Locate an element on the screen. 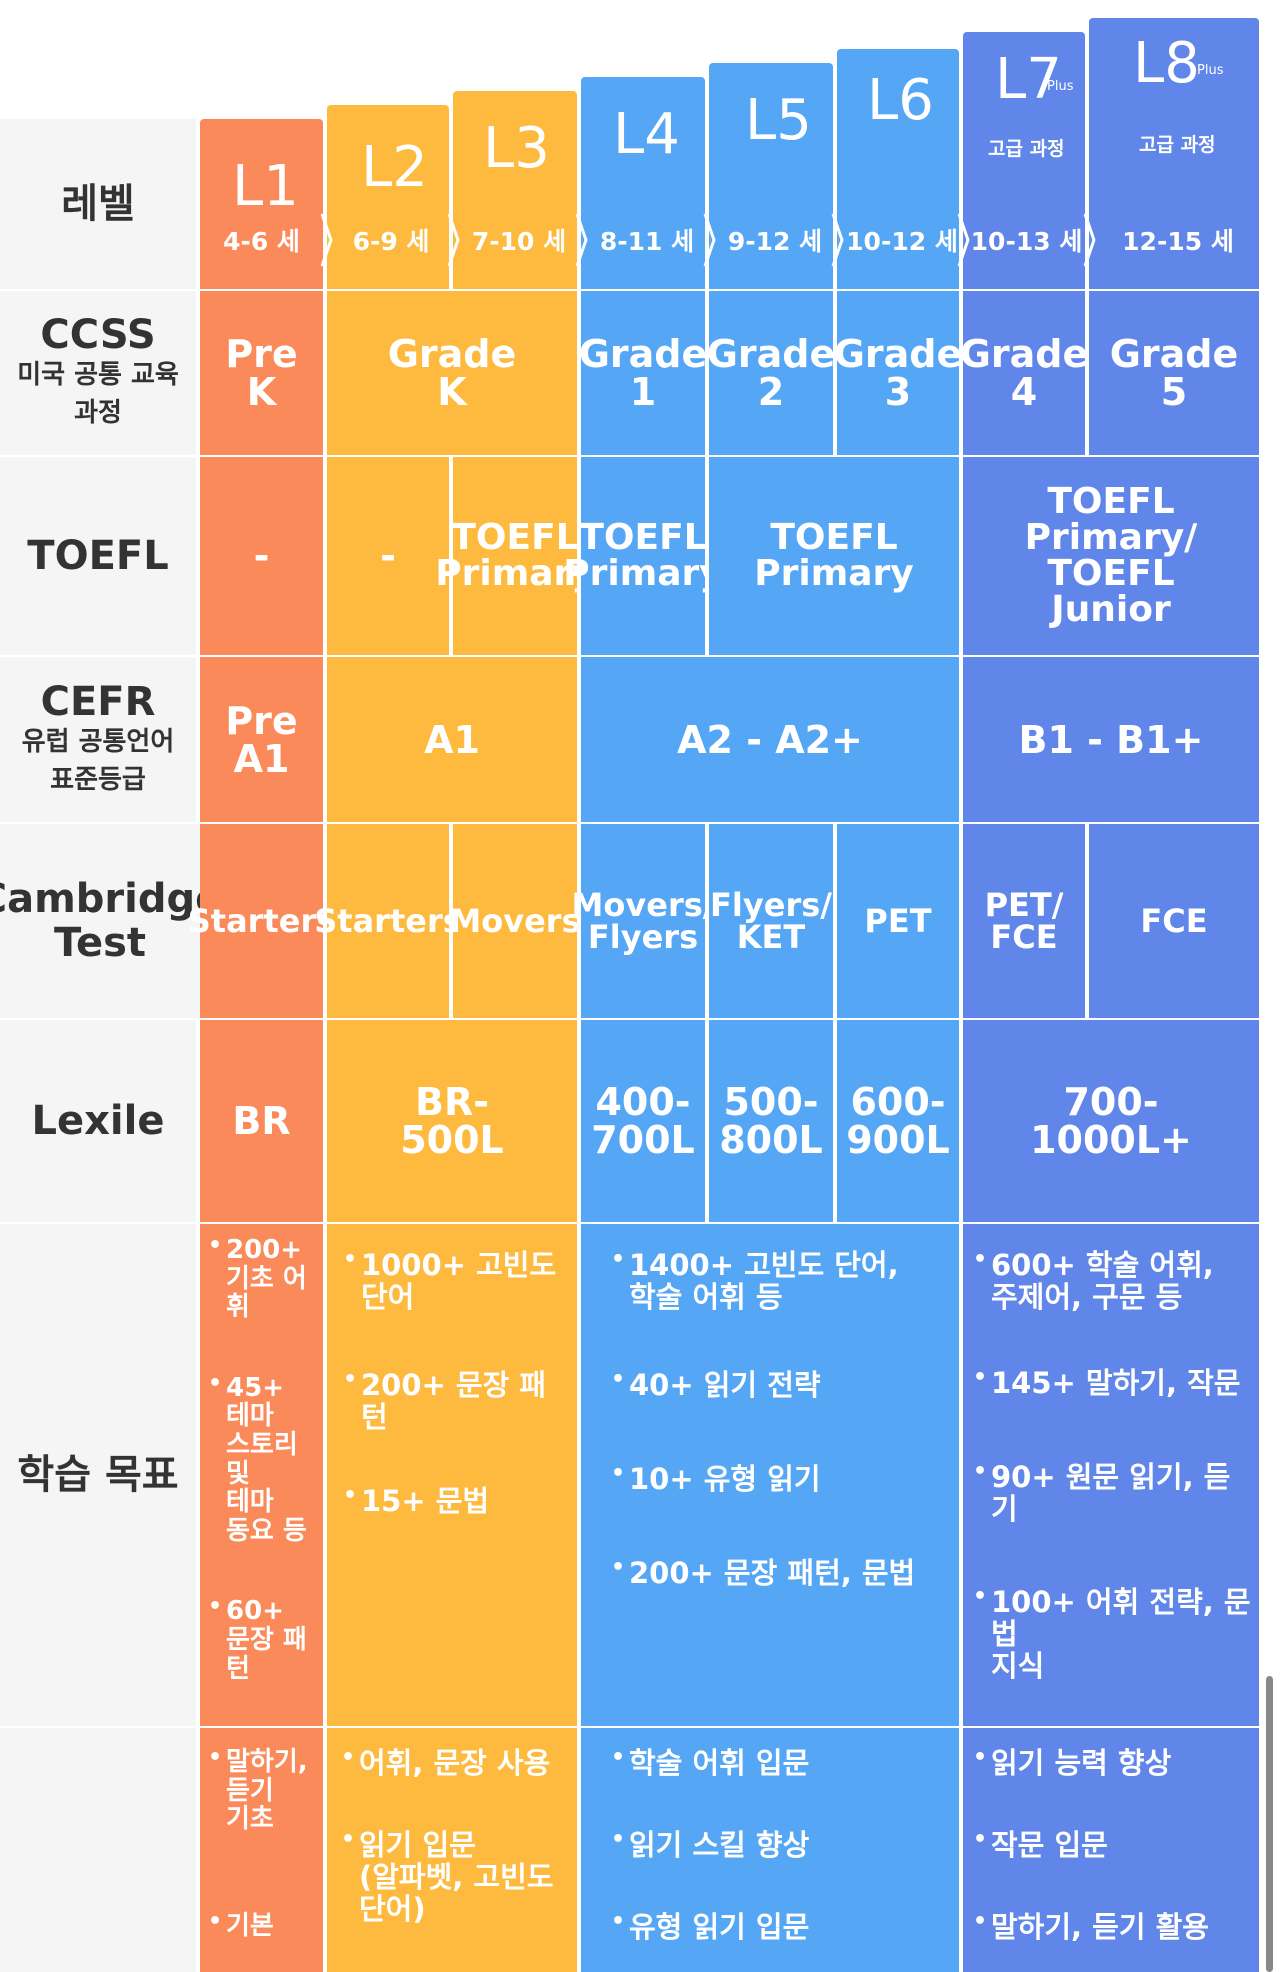 The width and height of the screenshot is (1284, 1972). cefr-cell: B1 - B1+ is located at coordinates (1111, 739).